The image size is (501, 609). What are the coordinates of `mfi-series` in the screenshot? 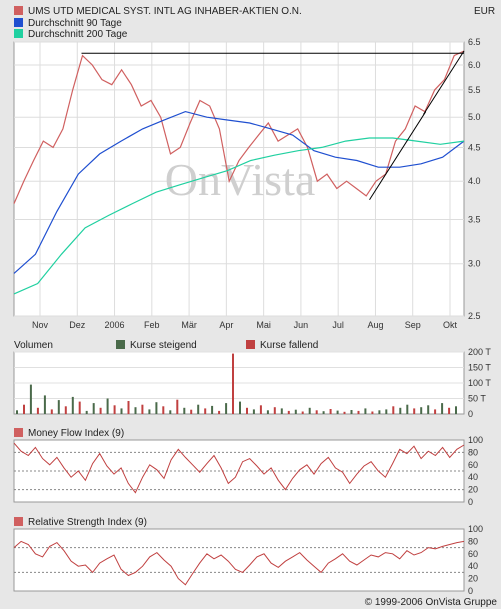 It's located at (239, 468).